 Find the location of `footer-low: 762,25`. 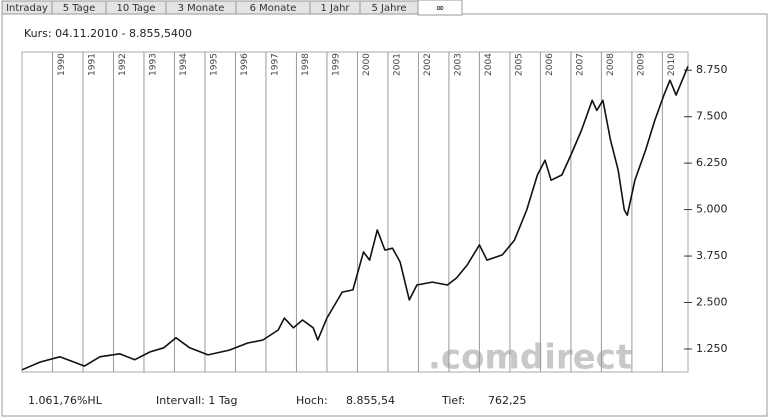

footer-low: 762,25 is located at coordinates (507, 400).